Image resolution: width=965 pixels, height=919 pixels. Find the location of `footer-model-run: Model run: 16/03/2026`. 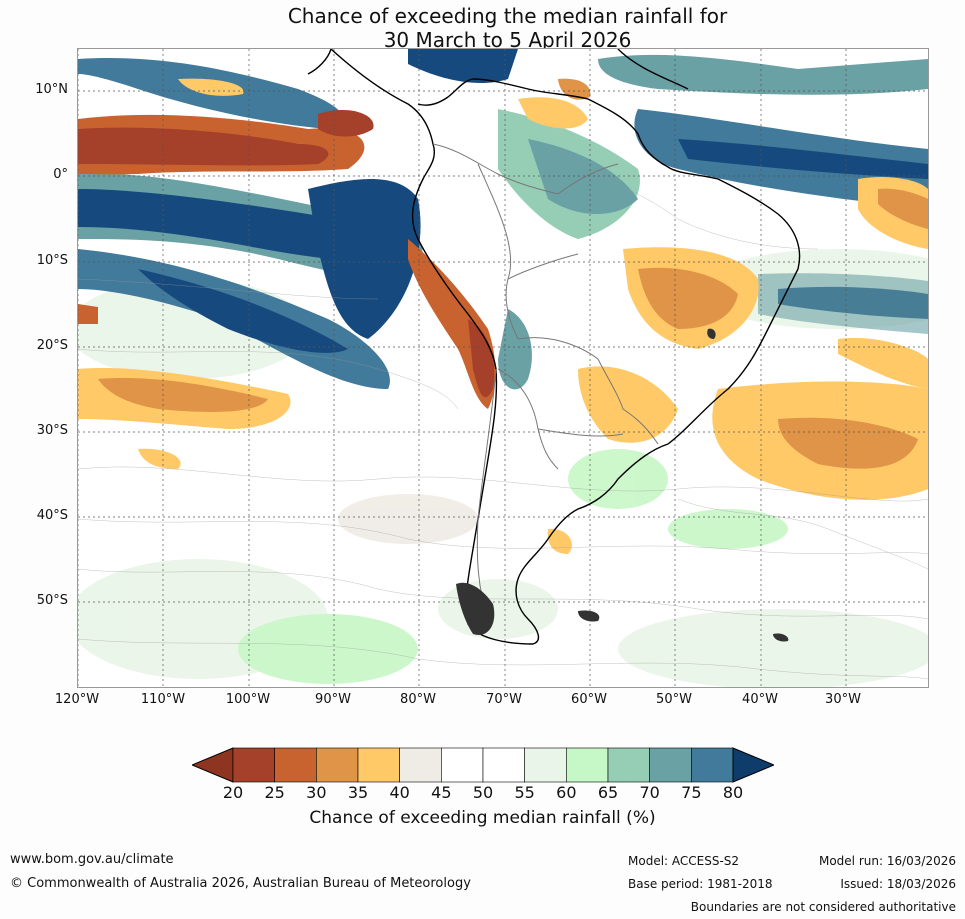

footer-model-run: Model run: 16/03/2026 is located at coordinates (887, 861).